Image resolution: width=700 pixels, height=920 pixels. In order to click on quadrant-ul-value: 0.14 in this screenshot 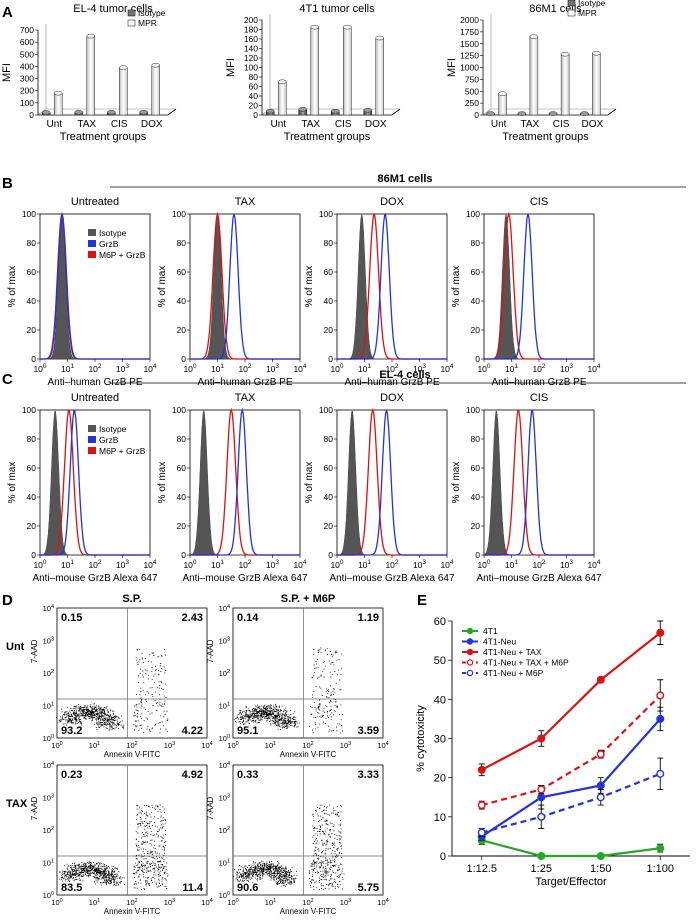, I will do `click(248, 618)`.